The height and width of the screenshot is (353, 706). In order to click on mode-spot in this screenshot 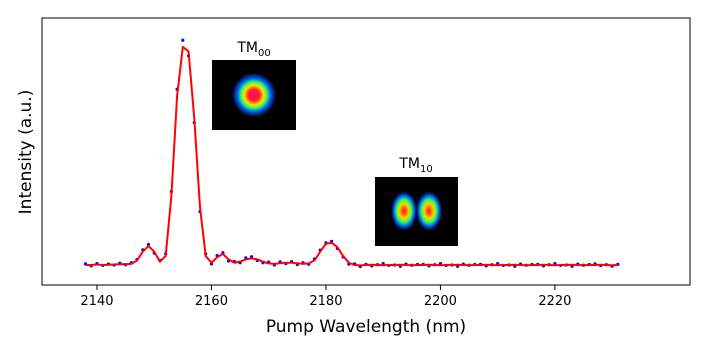, I will do `click(254, 95)`.